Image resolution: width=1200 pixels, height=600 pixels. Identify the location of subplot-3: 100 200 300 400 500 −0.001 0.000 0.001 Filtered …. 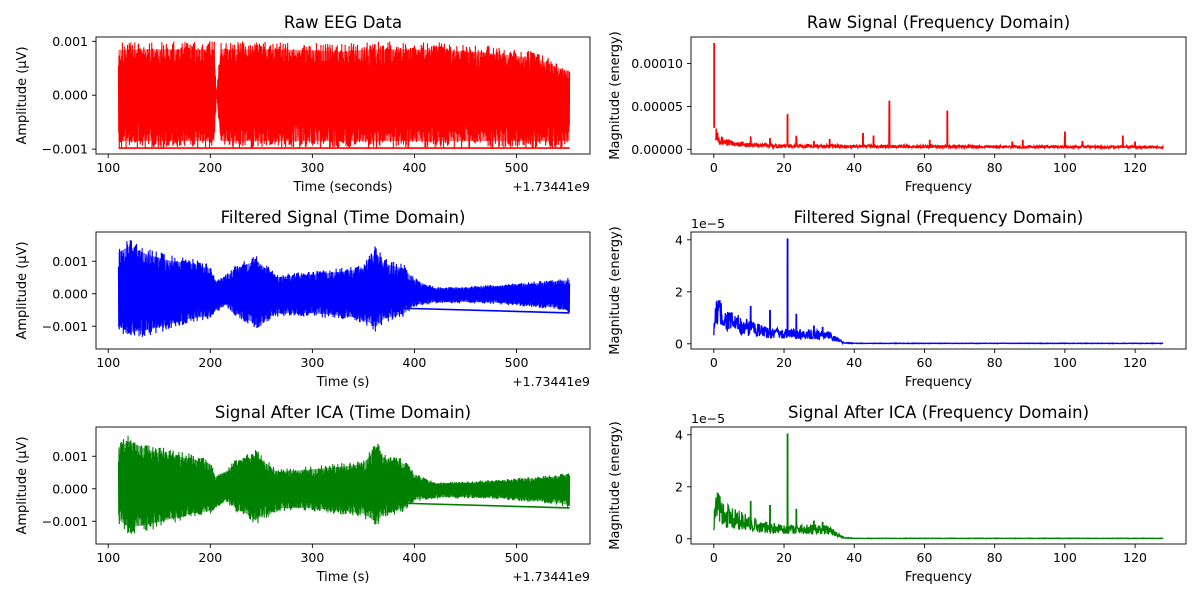
(303, 299).